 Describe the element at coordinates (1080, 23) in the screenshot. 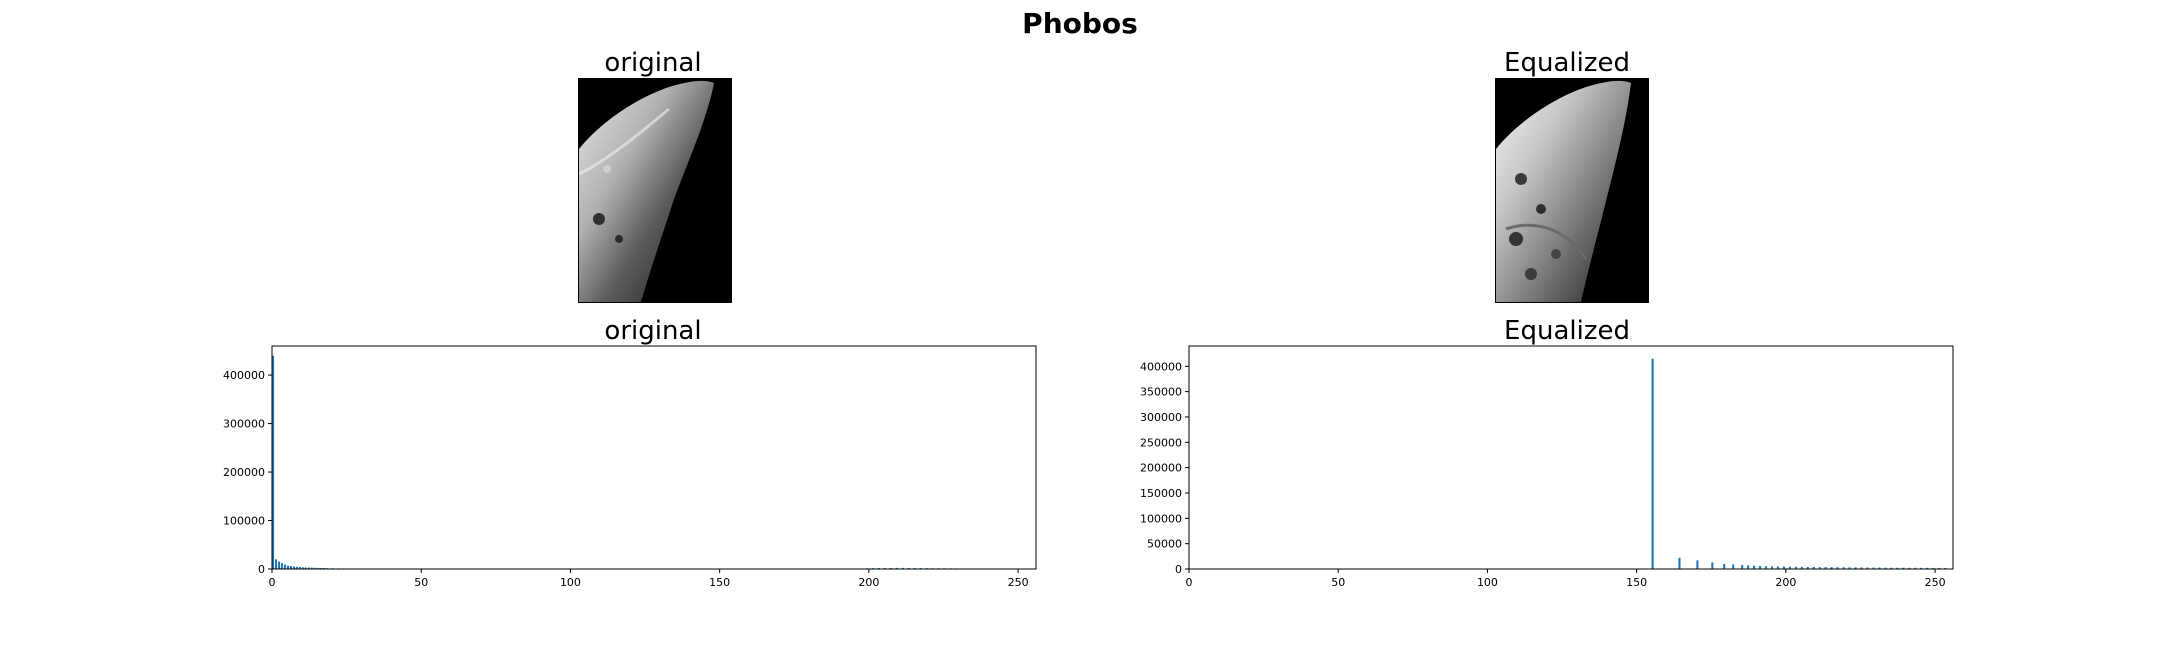

I see `figure-title: Phobos` at that location.